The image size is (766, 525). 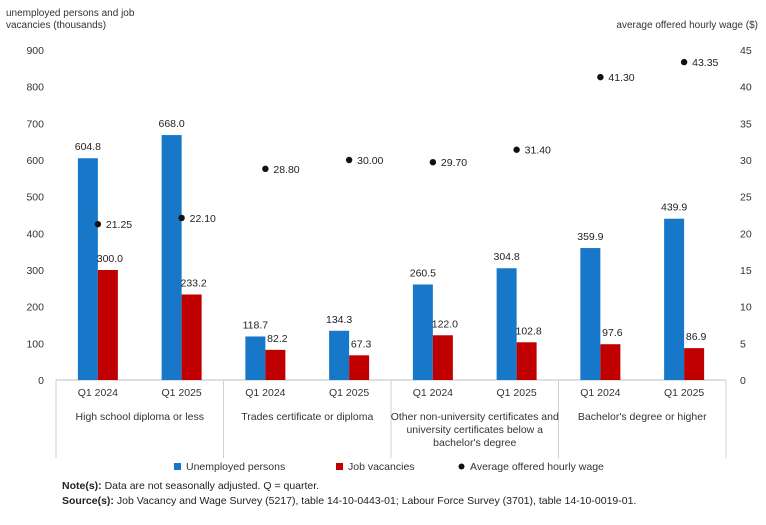 I want to click on left-axis-title-line-1: unemployed persons and job, so click(x=70, y=13).